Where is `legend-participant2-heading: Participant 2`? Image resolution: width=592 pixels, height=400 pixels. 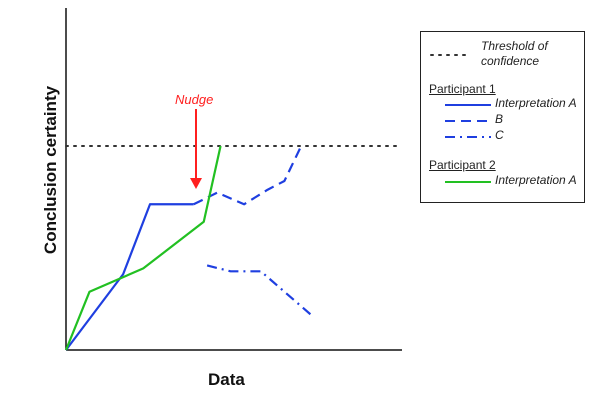 legend-participant2-heading: Participant 2 is located at coordinates (462, 165).